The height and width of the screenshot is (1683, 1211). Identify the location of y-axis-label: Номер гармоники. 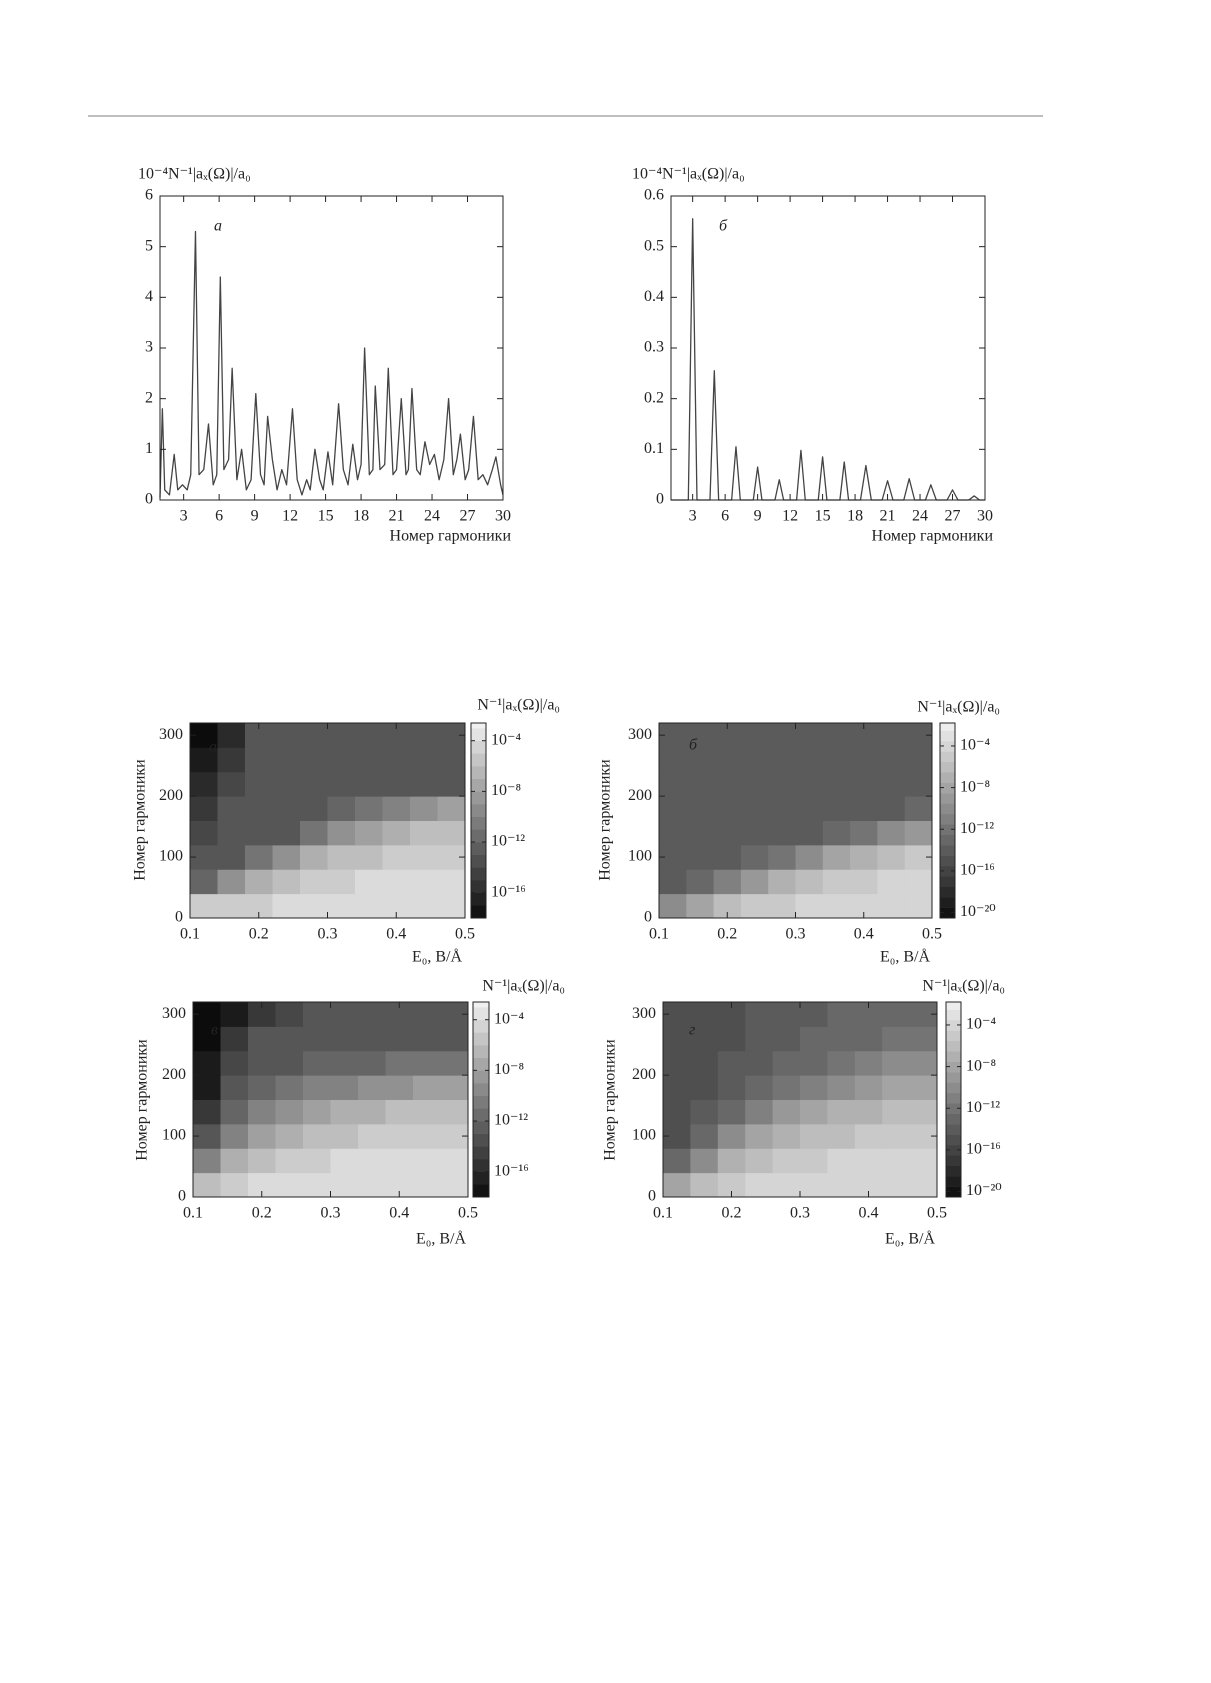
(610, 1100).